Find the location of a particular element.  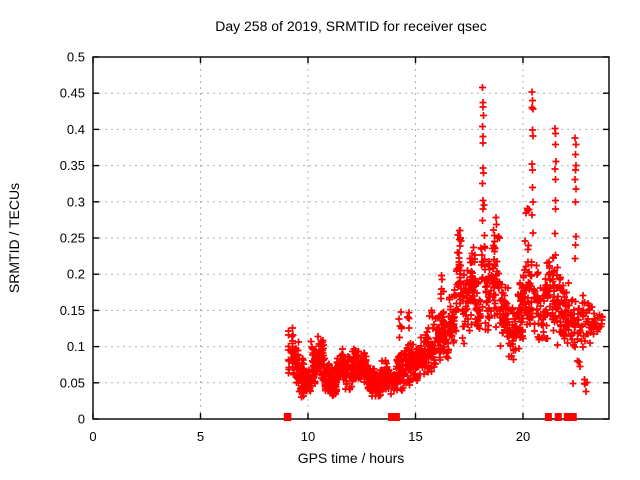

y-tick-label: 0.4 is located at coordinates (76, 129).